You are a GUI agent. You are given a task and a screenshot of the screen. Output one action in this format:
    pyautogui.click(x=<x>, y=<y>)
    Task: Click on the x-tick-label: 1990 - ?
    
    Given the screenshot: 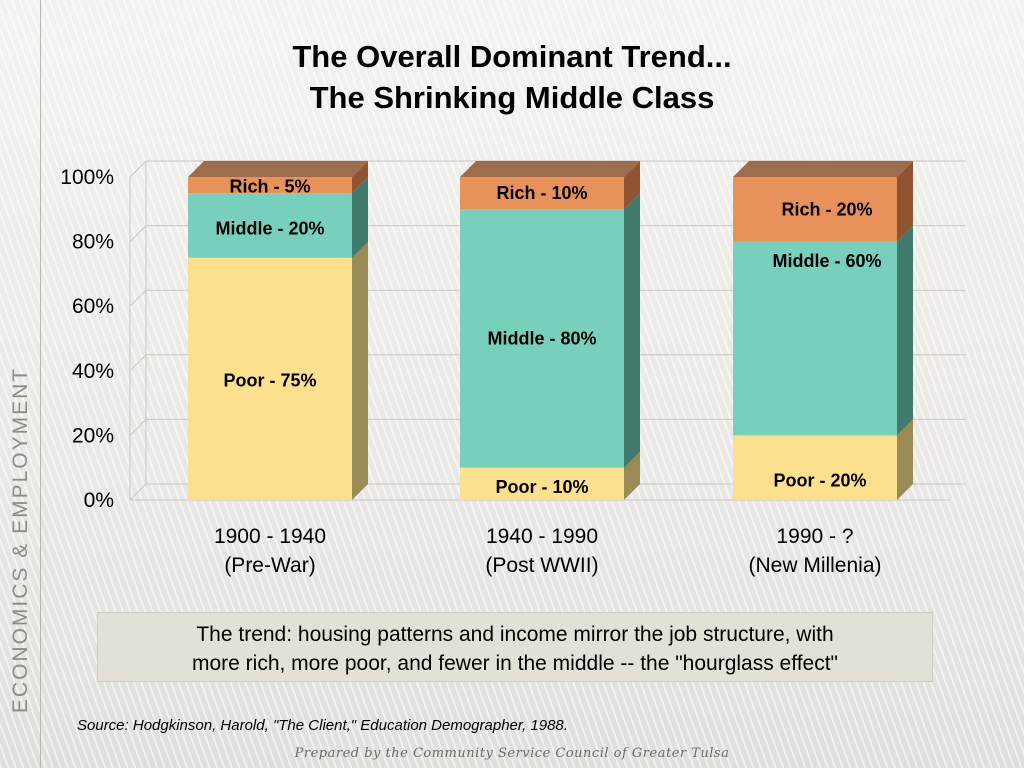 What is the action you would take?
    pyautogui.click(x=814, y=536)
    